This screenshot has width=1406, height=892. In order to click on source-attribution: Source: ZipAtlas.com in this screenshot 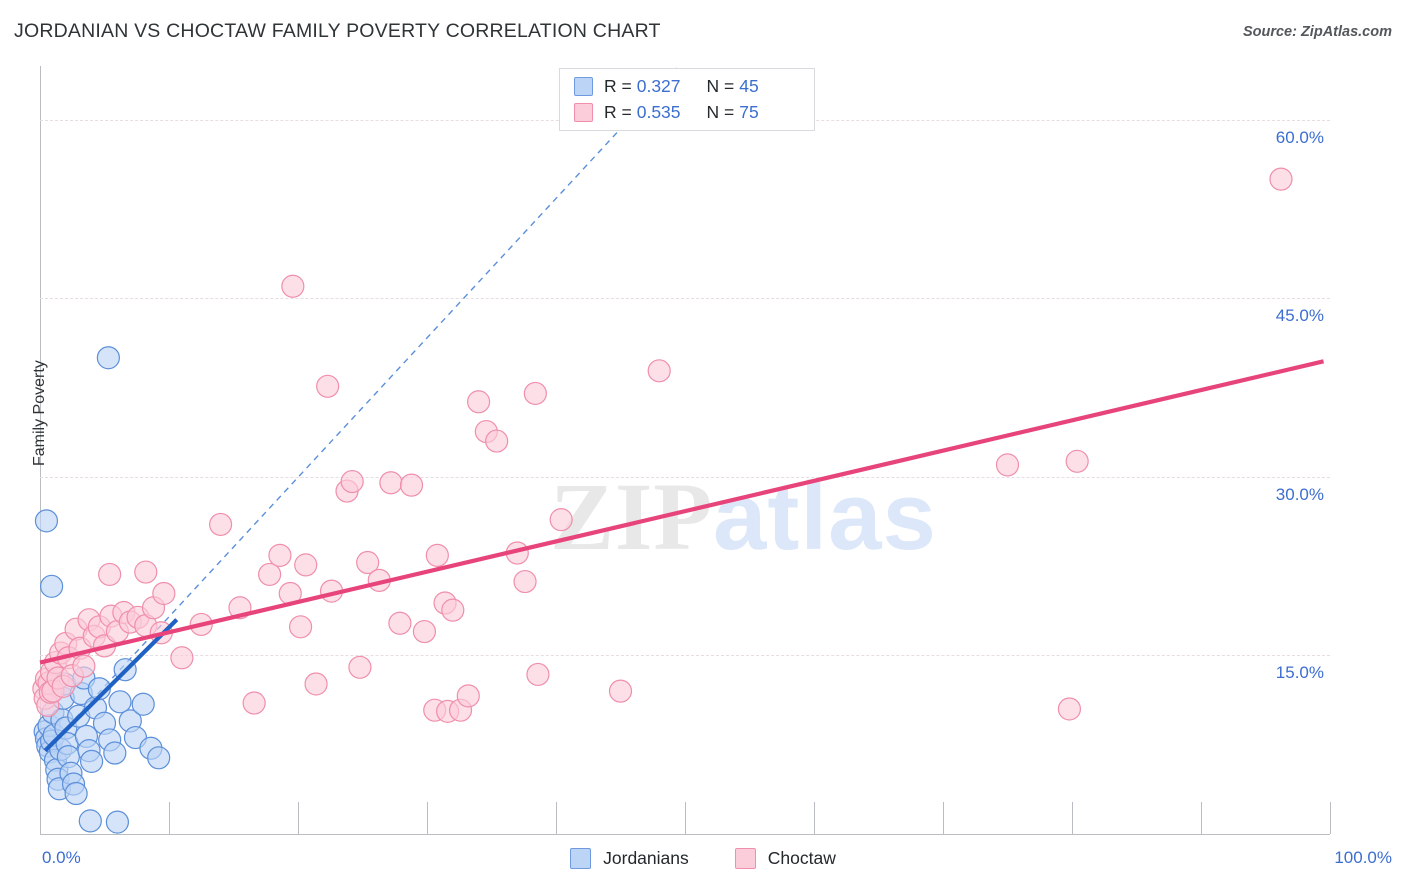, I will do `click(1317, 32)`.